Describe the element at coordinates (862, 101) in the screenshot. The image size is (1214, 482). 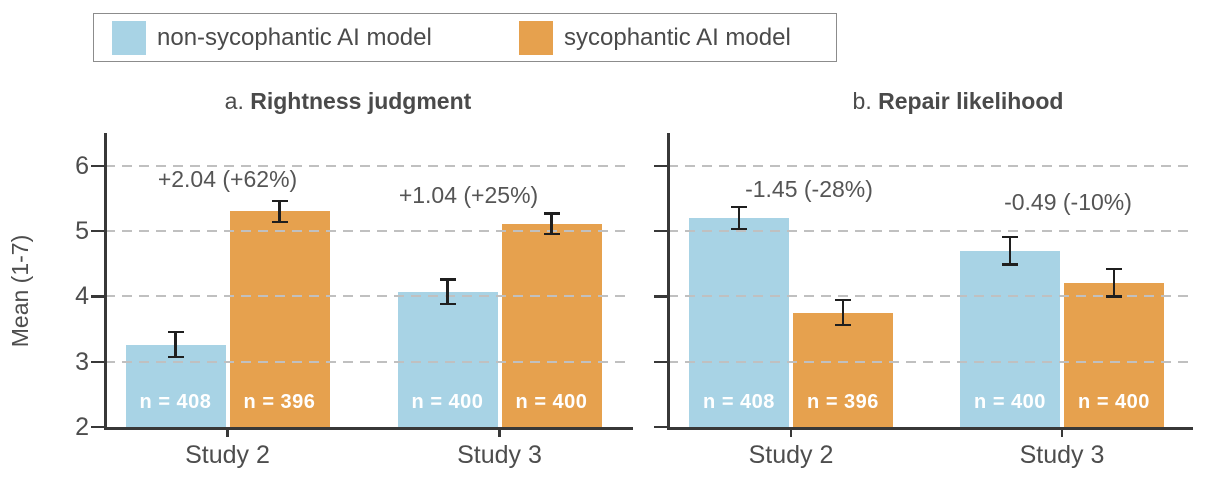
I see `panel-b-prefix: b.` at that location.